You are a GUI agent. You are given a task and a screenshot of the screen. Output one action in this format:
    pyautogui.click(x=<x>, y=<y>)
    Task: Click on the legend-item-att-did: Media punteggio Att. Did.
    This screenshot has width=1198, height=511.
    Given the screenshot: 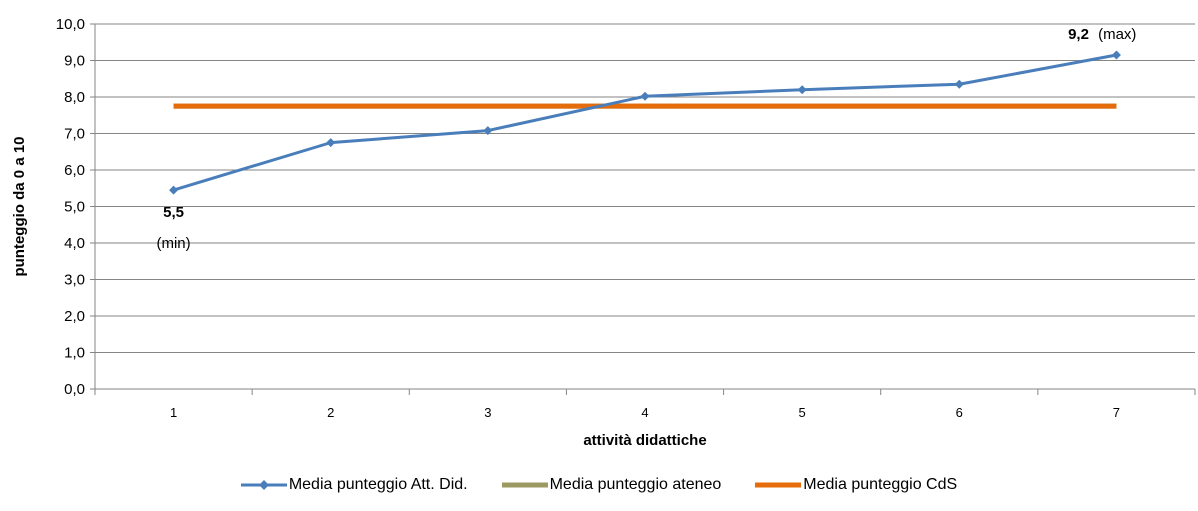 What is the action you would take?
    pyautogui.click(x=354, y=485)
    